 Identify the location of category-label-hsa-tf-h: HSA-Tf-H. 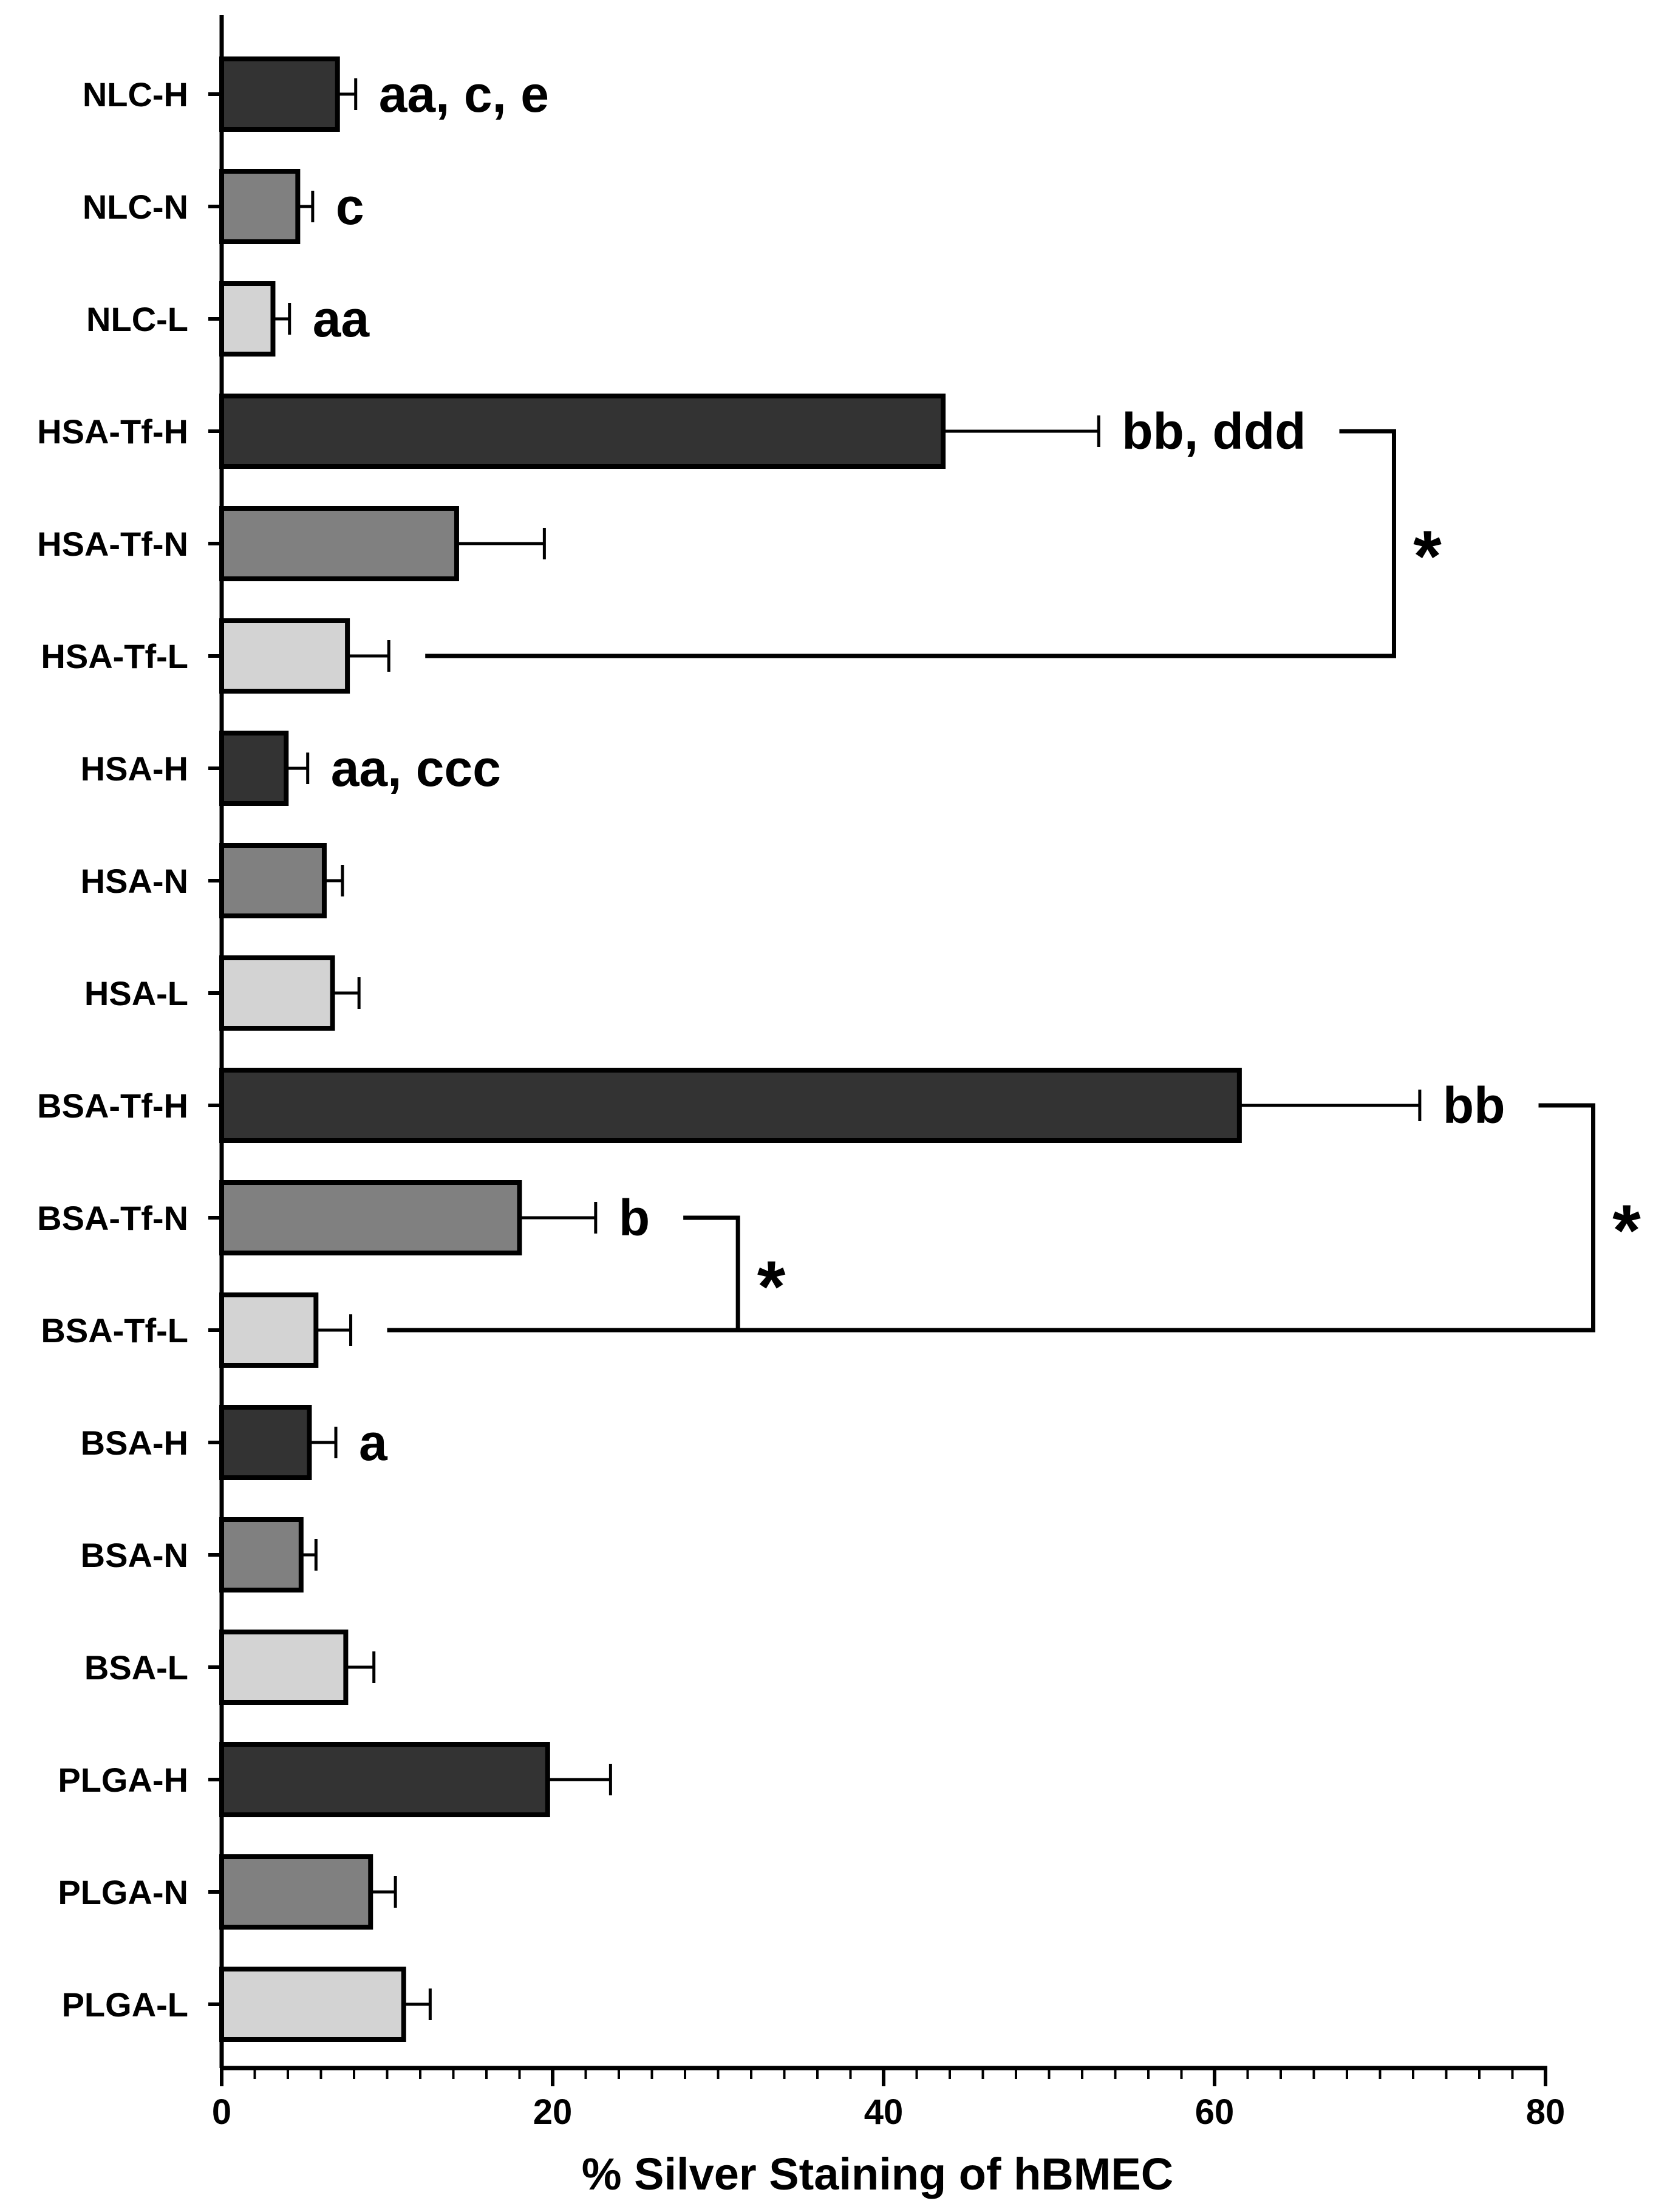
(112, 431).